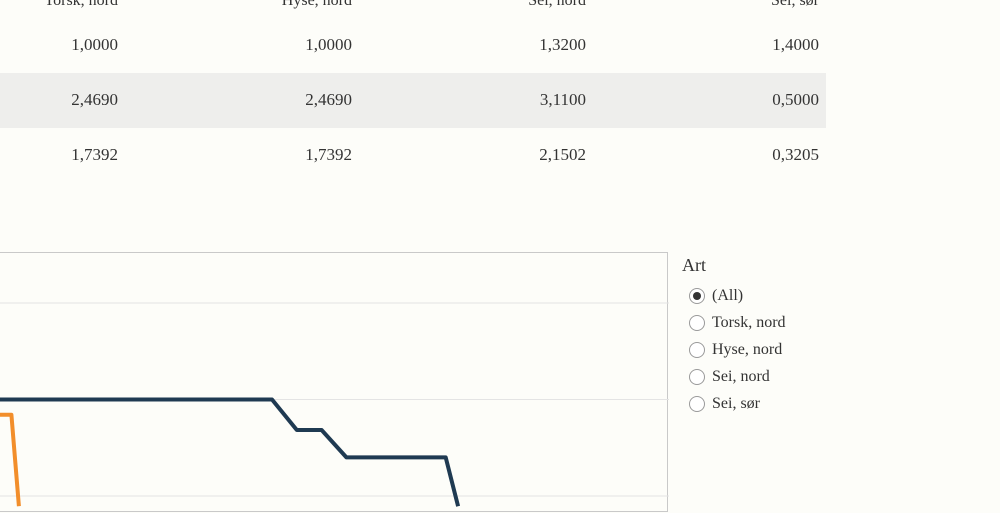 This screenshot has height=513, width=1000. I want to click on filter-option: Hyse, nord, so click(734, 349).